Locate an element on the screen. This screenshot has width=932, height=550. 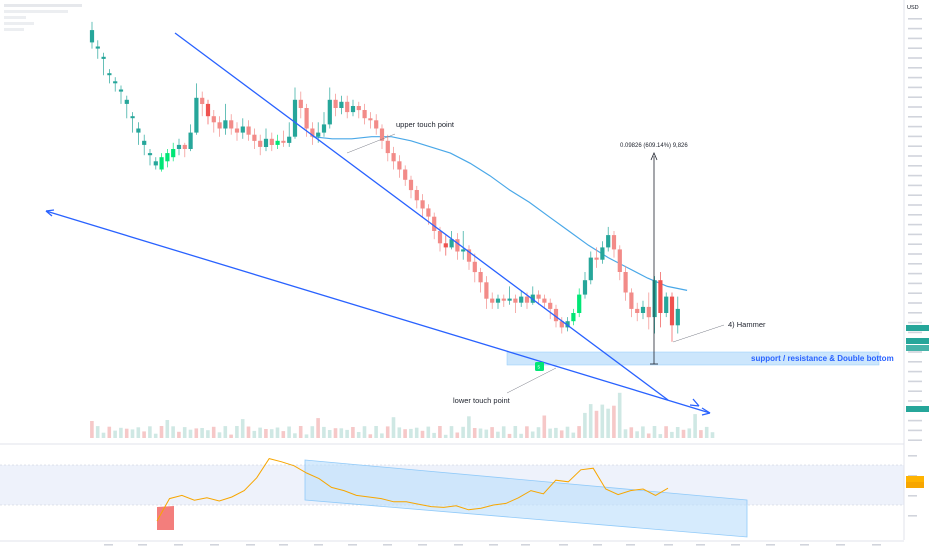
hammer-label: 4) Hammer is located at coordinates (747, 324).